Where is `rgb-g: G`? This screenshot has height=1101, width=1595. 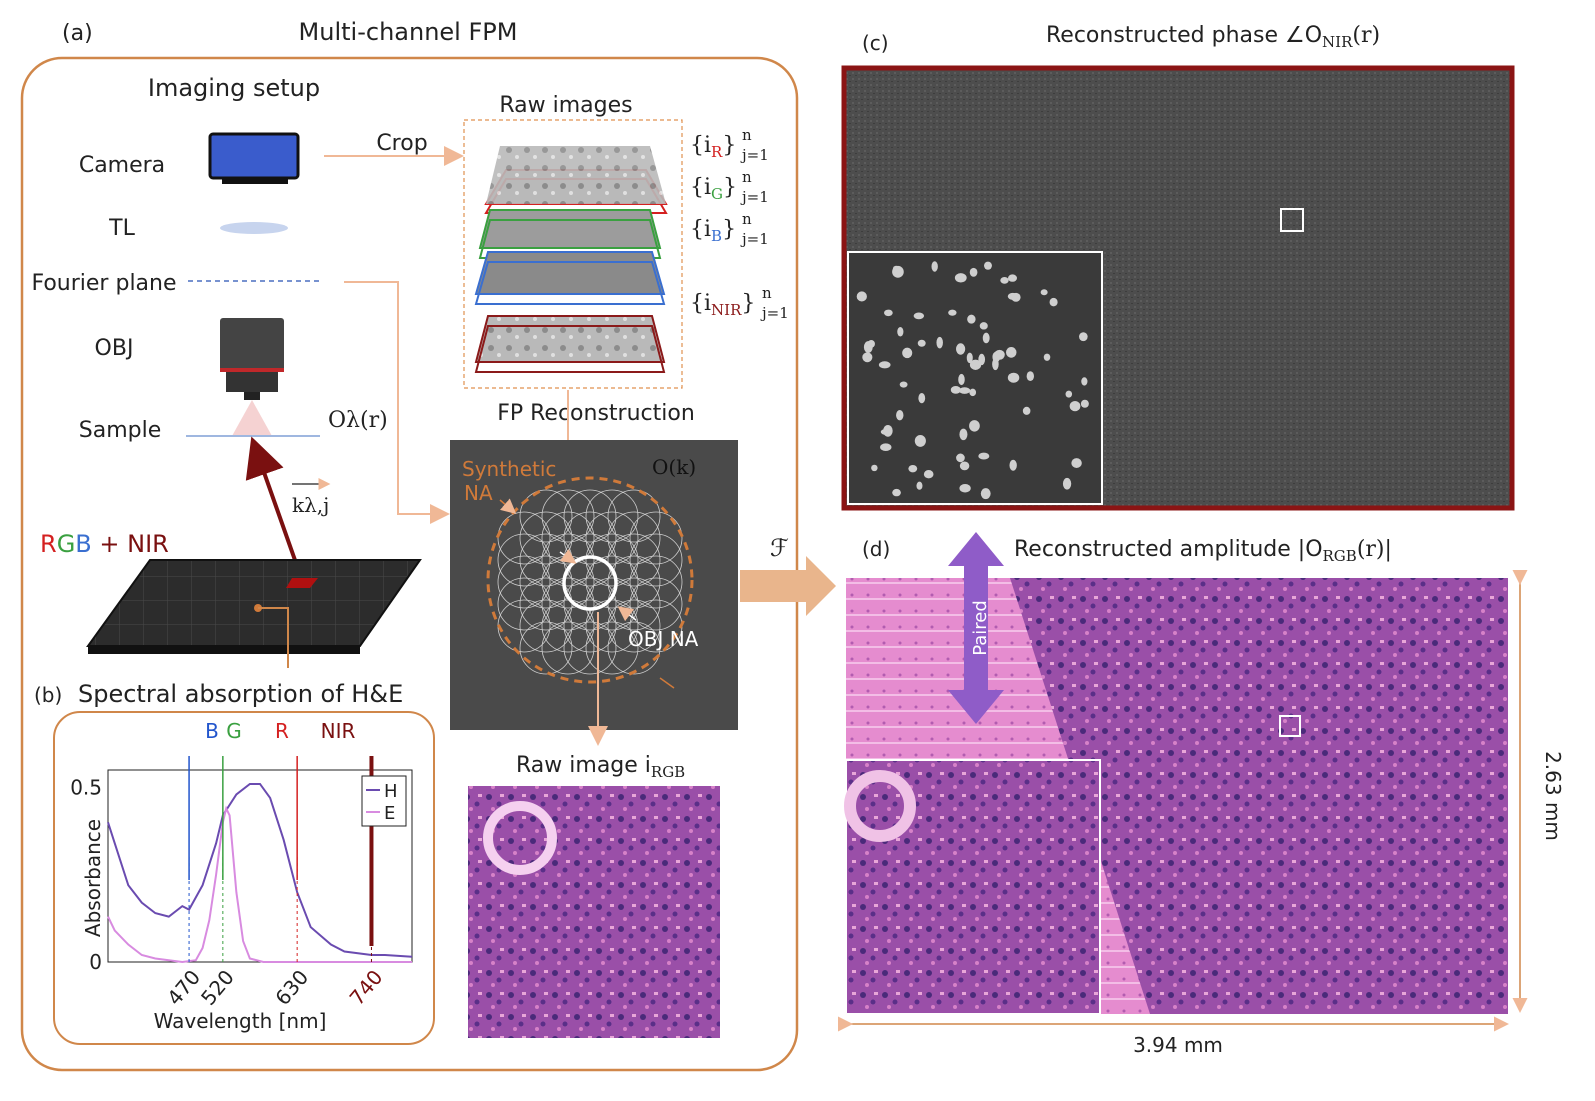 rgb-g: G is located at coordinates (66, 544).